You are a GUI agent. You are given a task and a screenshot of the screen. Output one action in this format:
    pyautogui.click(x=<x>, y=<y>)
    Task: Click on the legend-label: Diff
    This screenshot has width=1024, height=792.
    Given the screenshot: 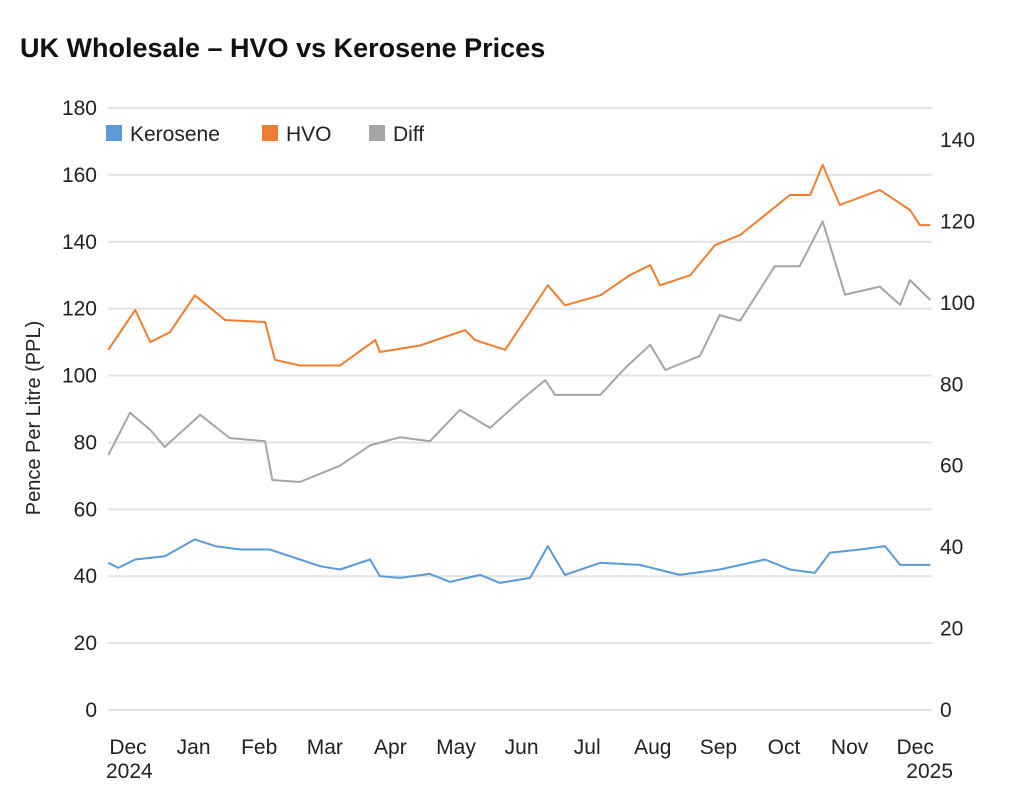 What is the action you would take?
    pyautogui.click(x=408, y=134)
    